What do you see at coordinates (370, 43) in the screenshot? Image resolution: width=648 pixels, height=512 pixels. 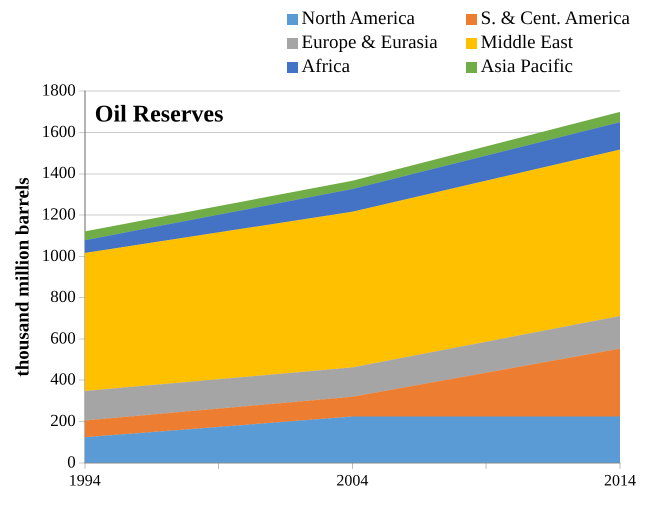 I see `legend-label: Europe & Eurasia` at bounding box center [370, 43].